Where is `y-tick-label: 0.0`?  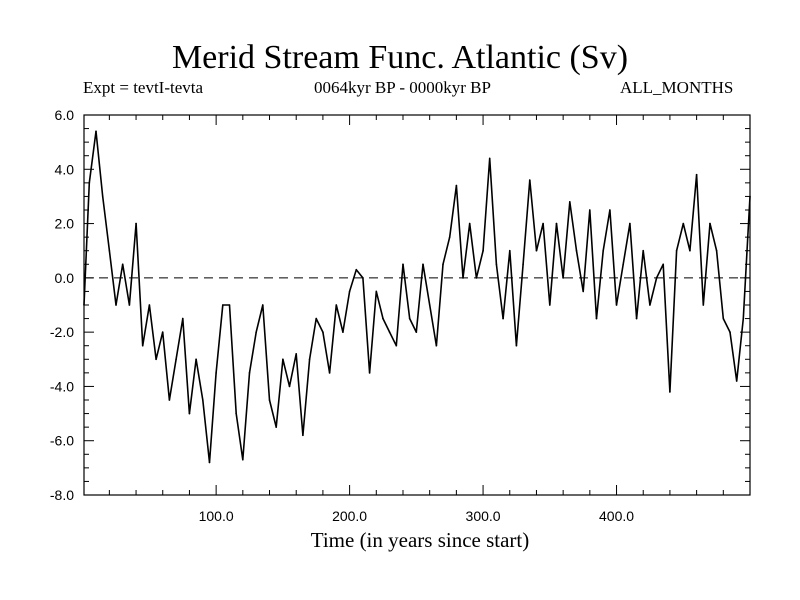
y-tick-label: 0.0 is located at coordinates (65, 278).